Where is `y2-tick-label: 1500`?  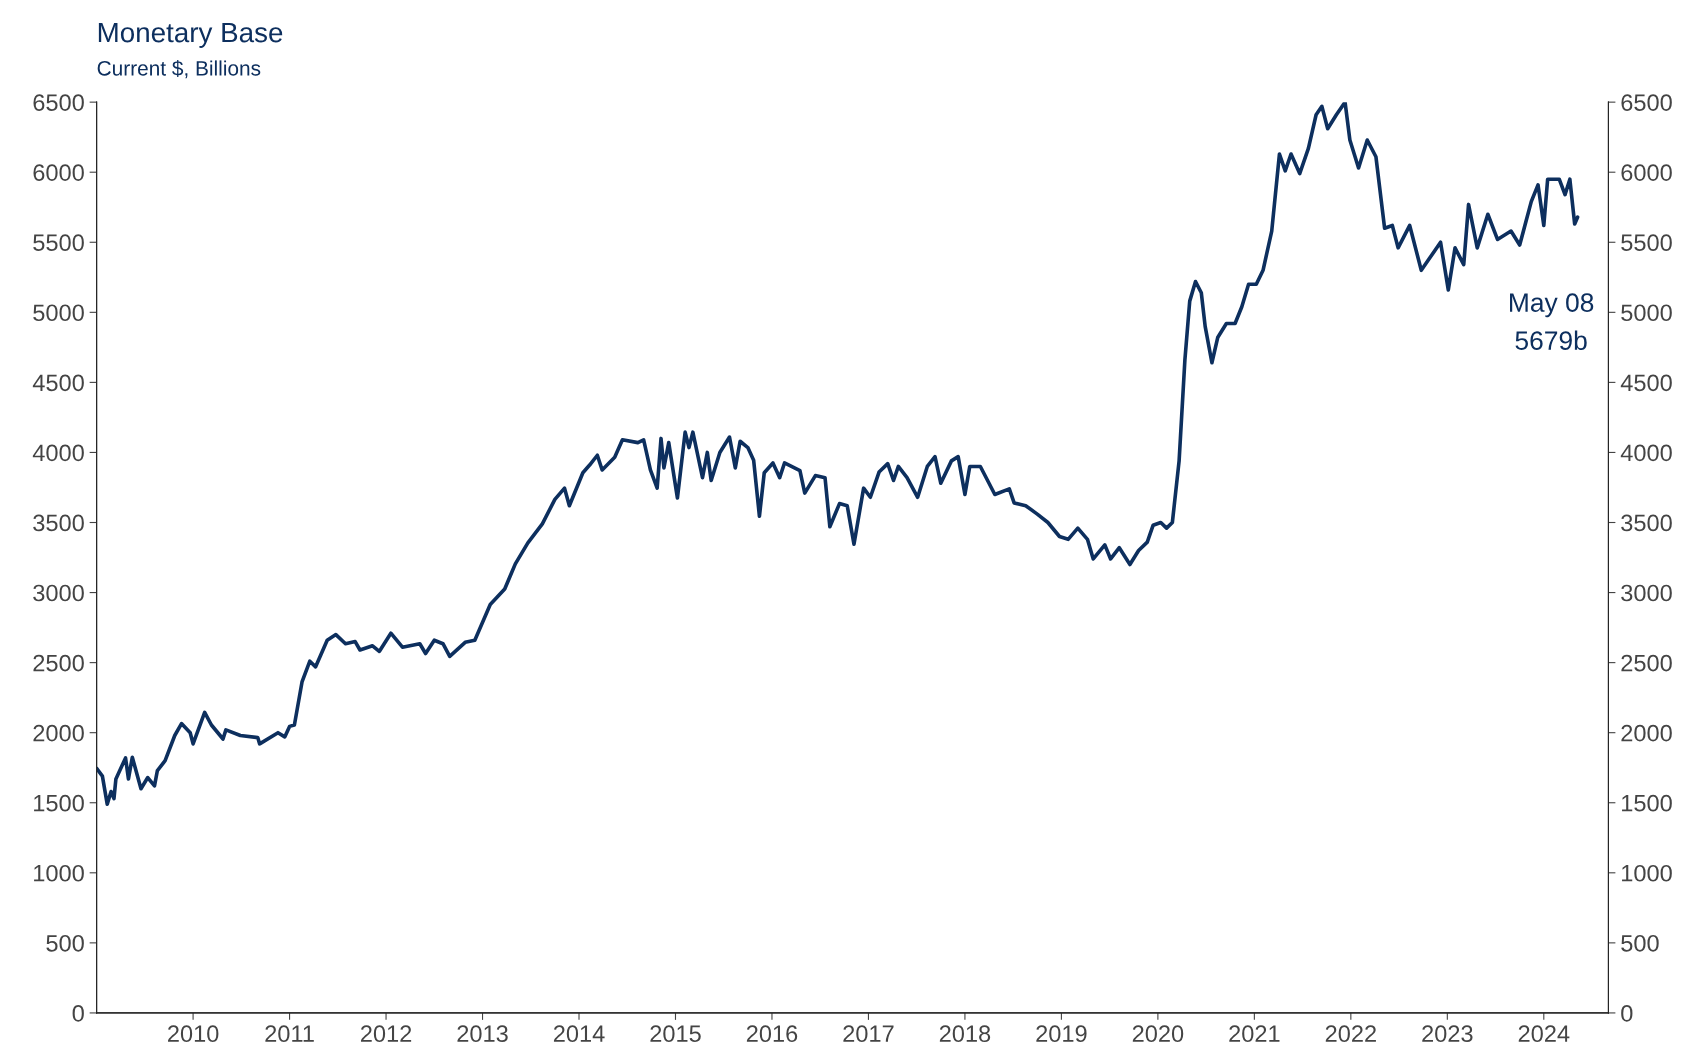
y2-tick-label: 1500 is located at coordinates (1647, 803).